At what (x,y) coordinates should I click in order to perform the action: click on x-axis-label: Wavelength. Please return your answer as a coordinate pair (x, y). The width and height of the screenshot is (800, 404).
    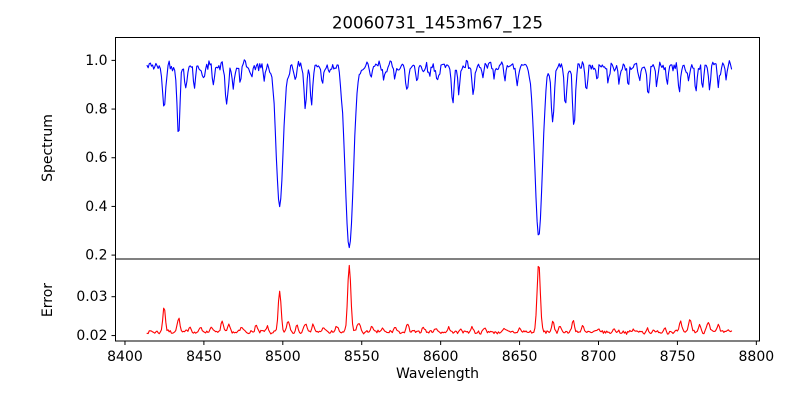
    Looking at the image, I should click on (437, 374).